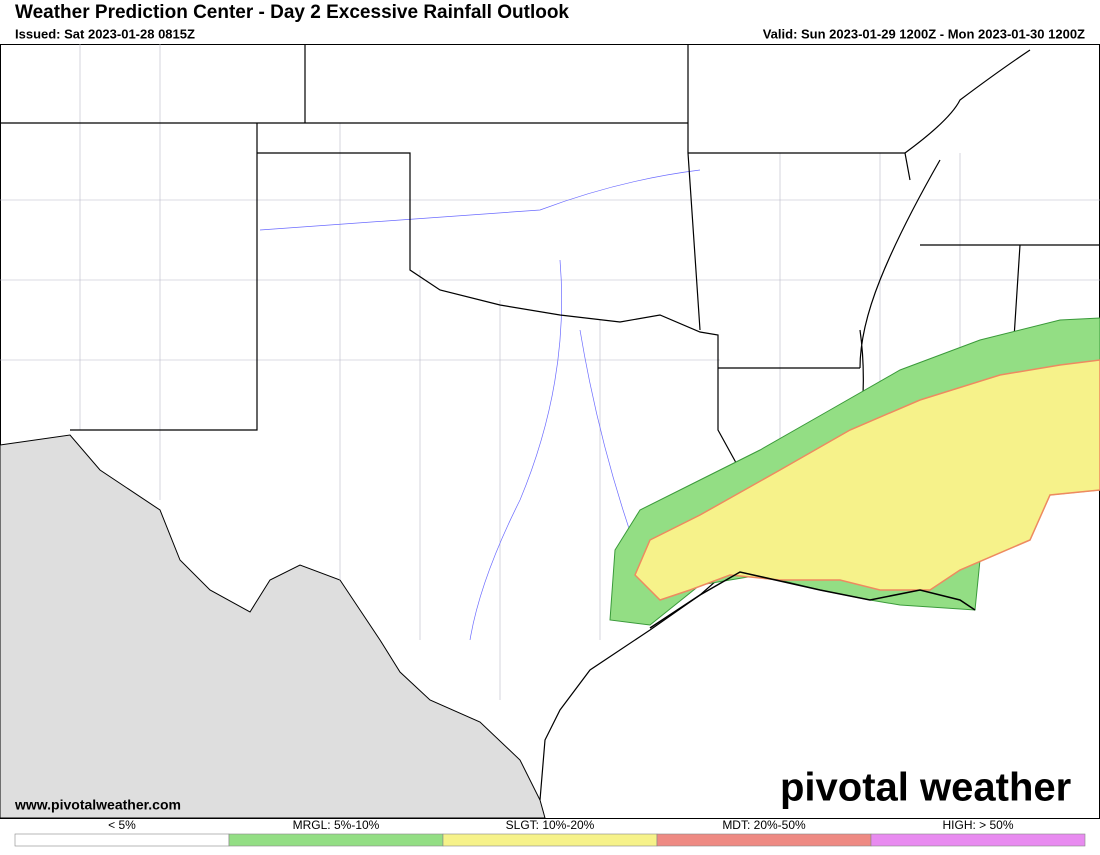 This screenshot has height=855, width=1100. What do you see at coordinates (336, 825) in the screenshot?
I see `legend-label: MRGL: 5%-10%` at bounding box center [336, 825].